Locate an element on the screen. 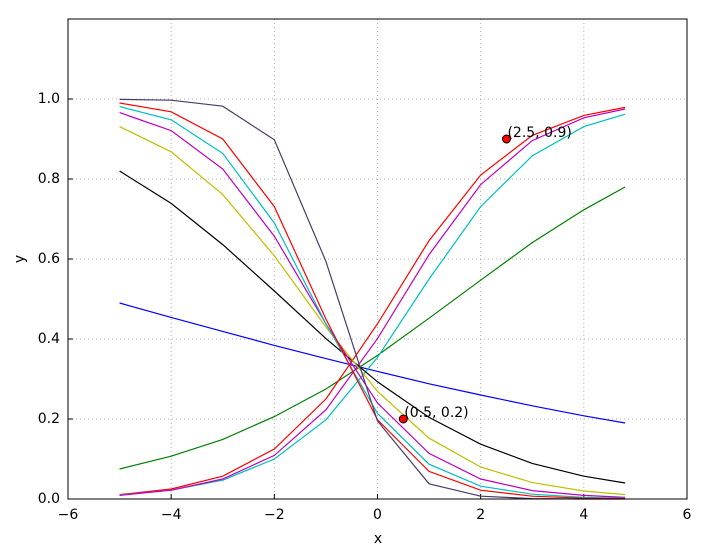  x-tick-label: −4 is located at coordinates (171, 515).